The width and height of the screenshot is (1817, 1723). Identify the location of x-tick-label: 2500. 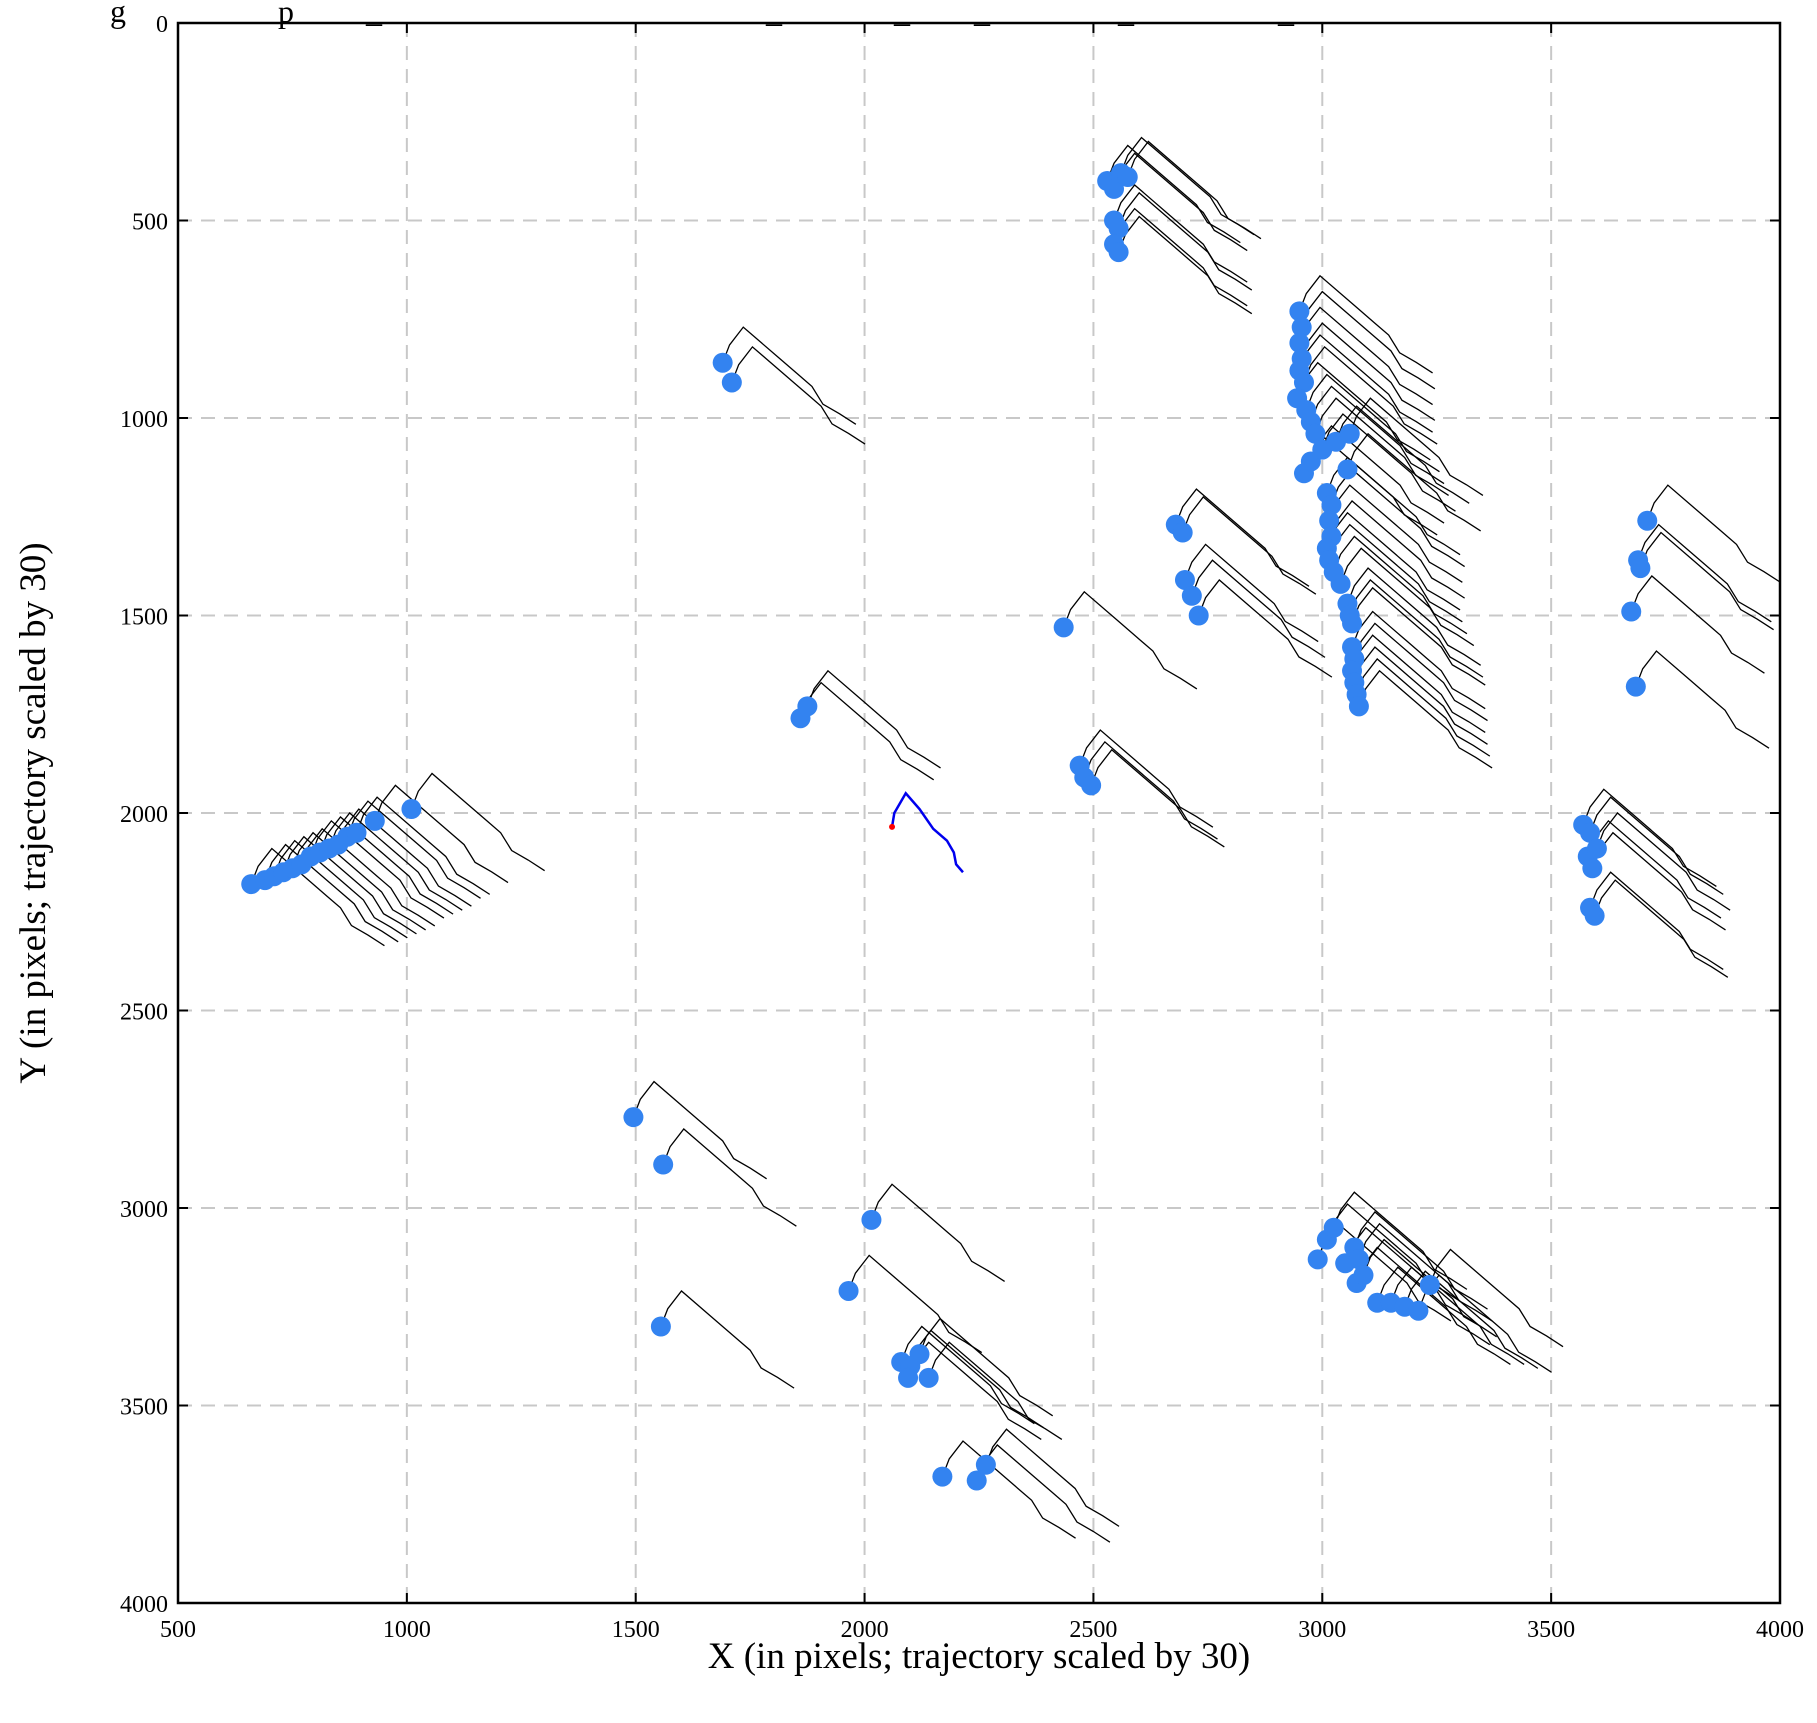
(1093, 1630).